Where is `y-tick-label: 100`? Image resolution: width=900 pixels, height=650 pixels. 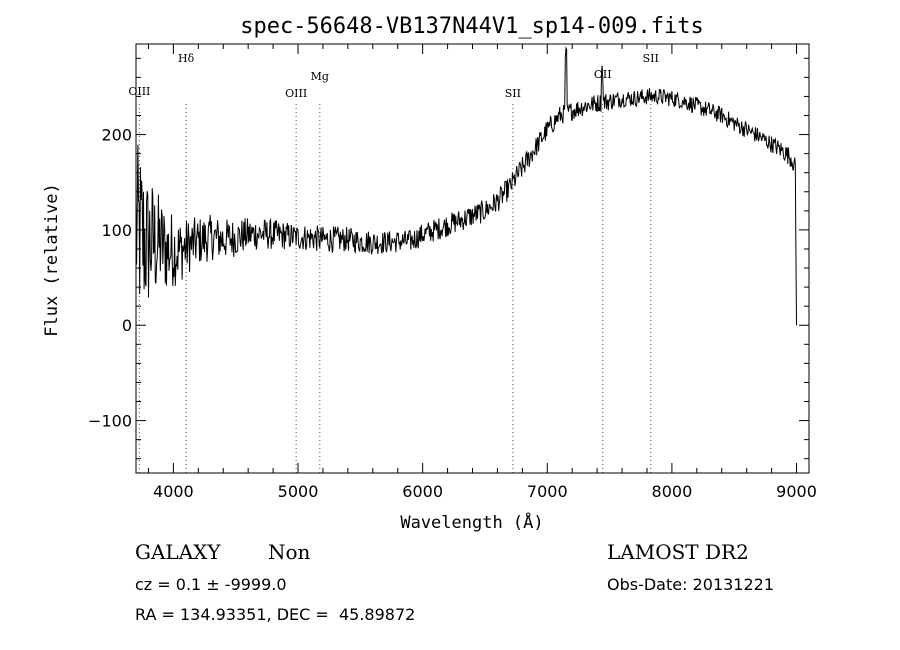 y-tick-label: 100 is located at coordinates (116, 230).